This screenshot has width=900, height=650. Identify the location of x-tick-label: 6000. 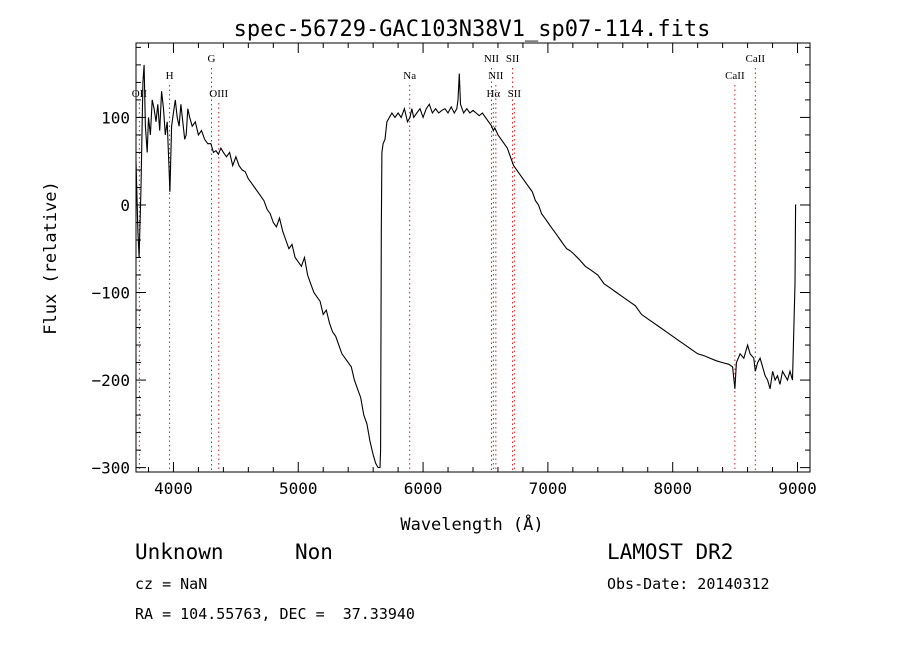
(423, 488).